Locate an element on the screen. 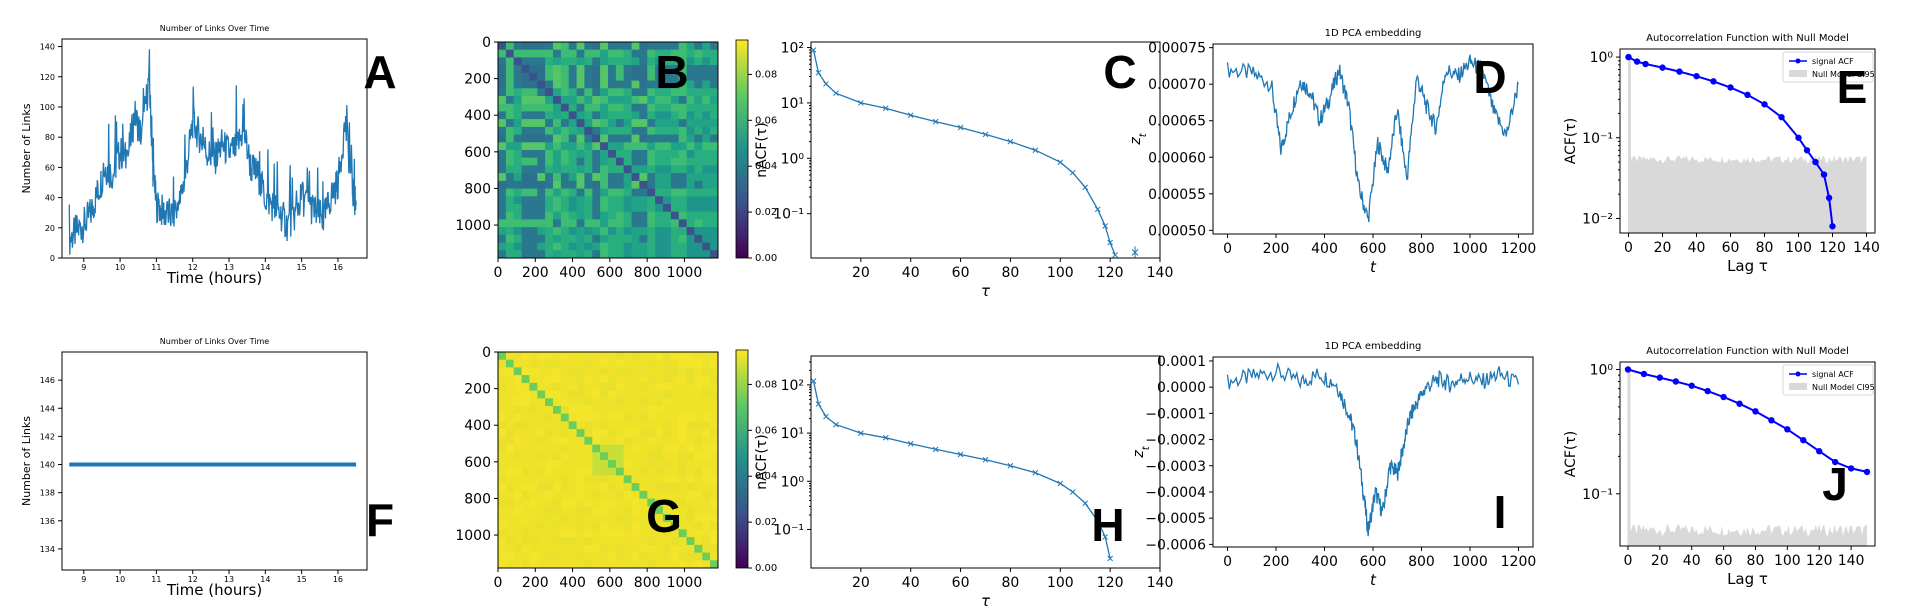 Image resolution: width=1918 pixels, height=610 pixels. x-tick-label: 600 is located at coordinates (609, 273).